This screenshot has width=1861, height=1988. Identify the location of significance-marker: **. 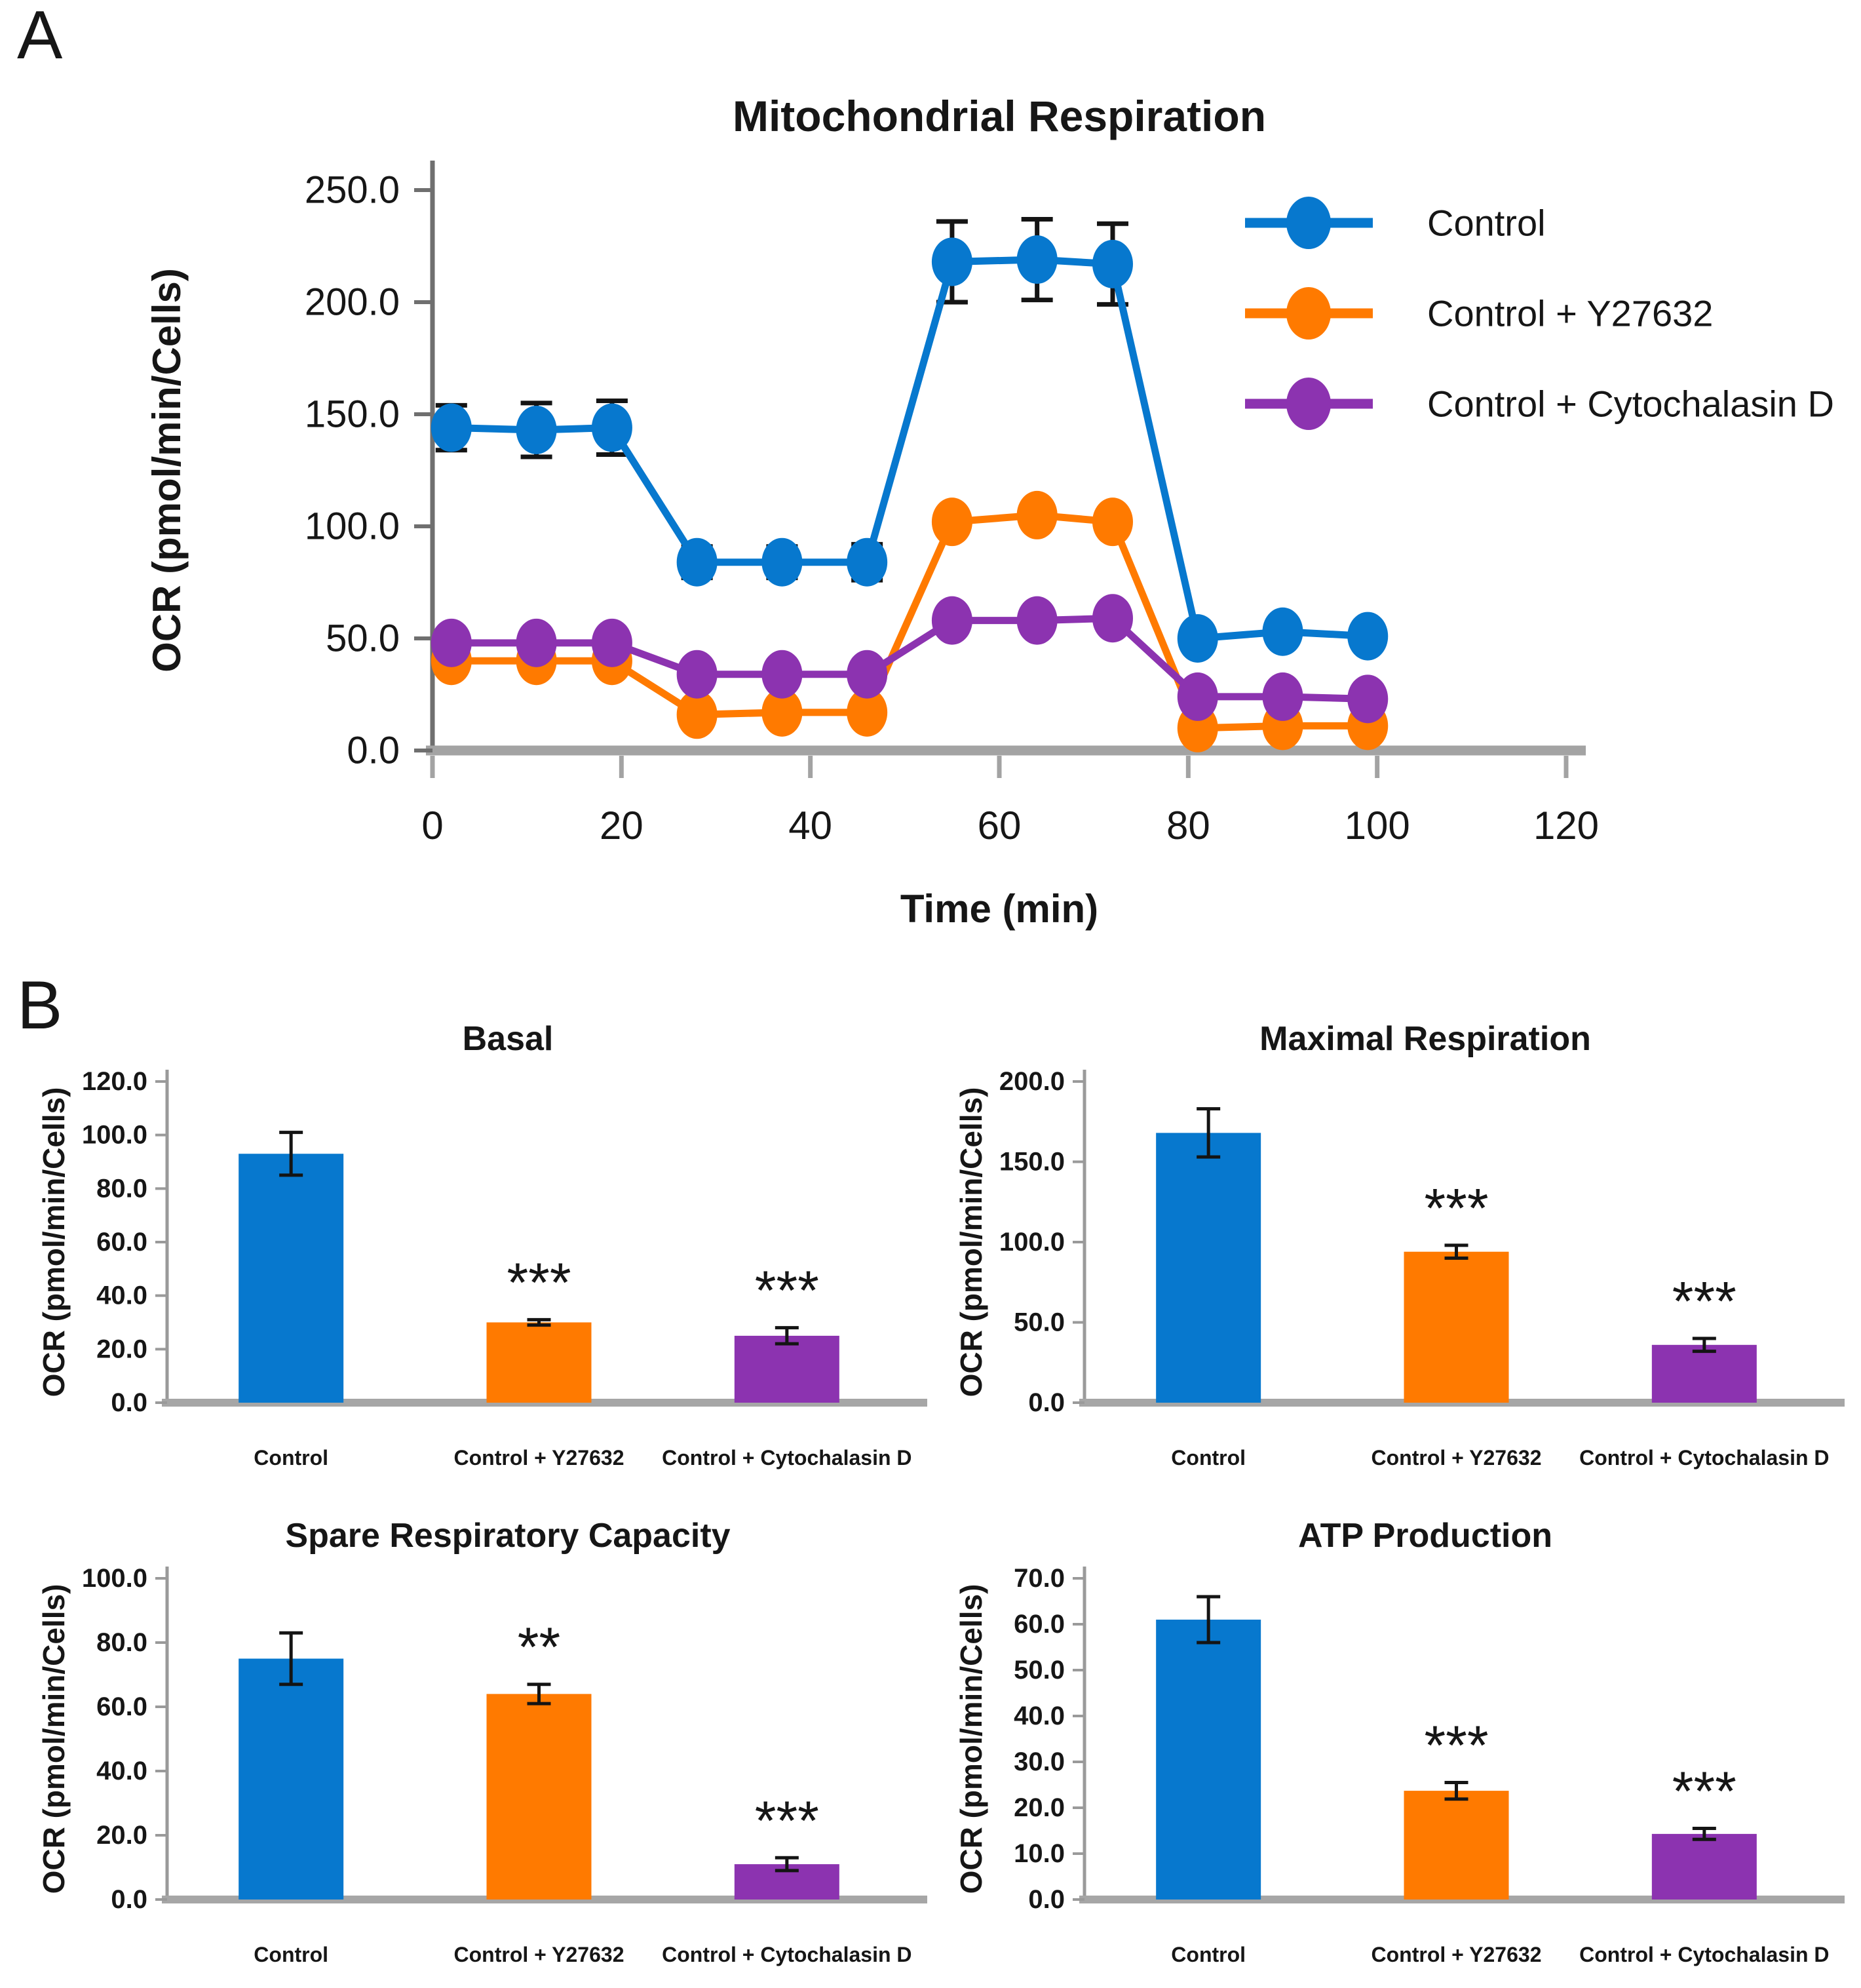
(539, 1647).